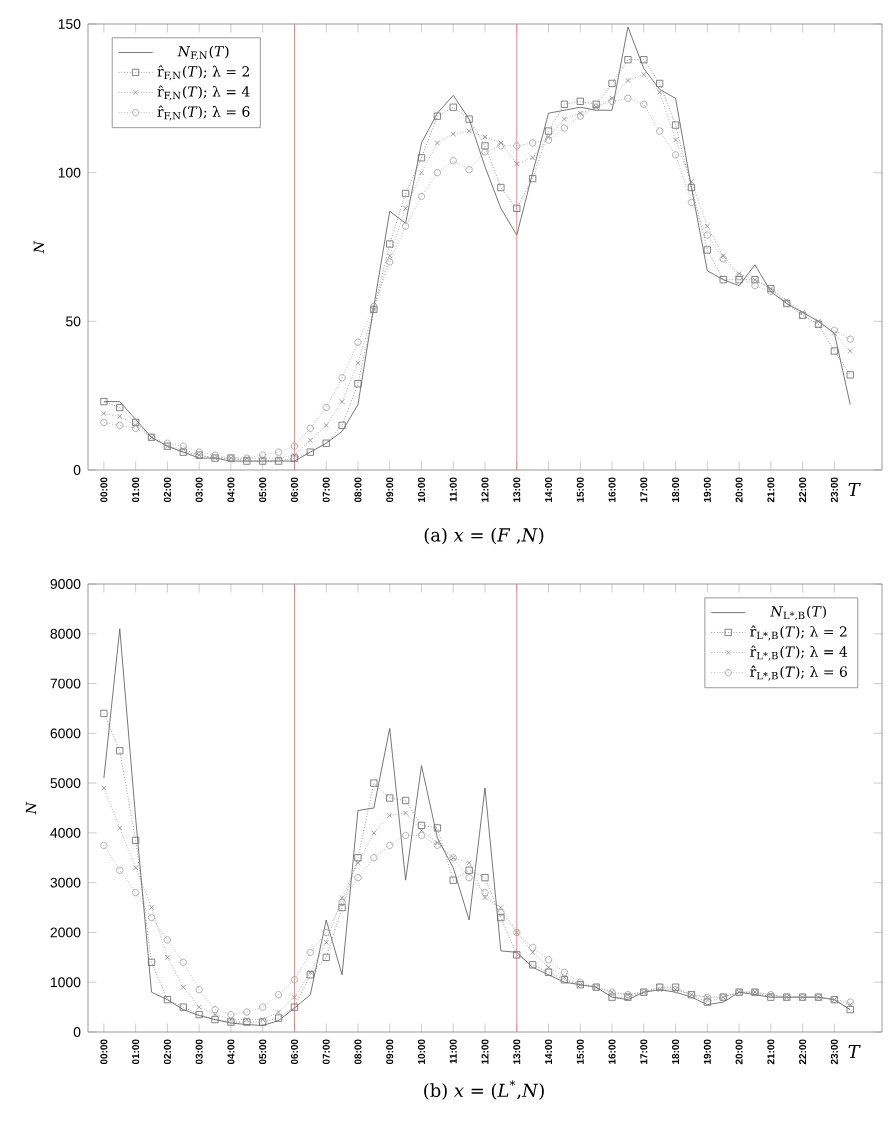  Describe the element at coordinates (854, 1052) in the screenshot. I see `x-axis-title: T` at that location.